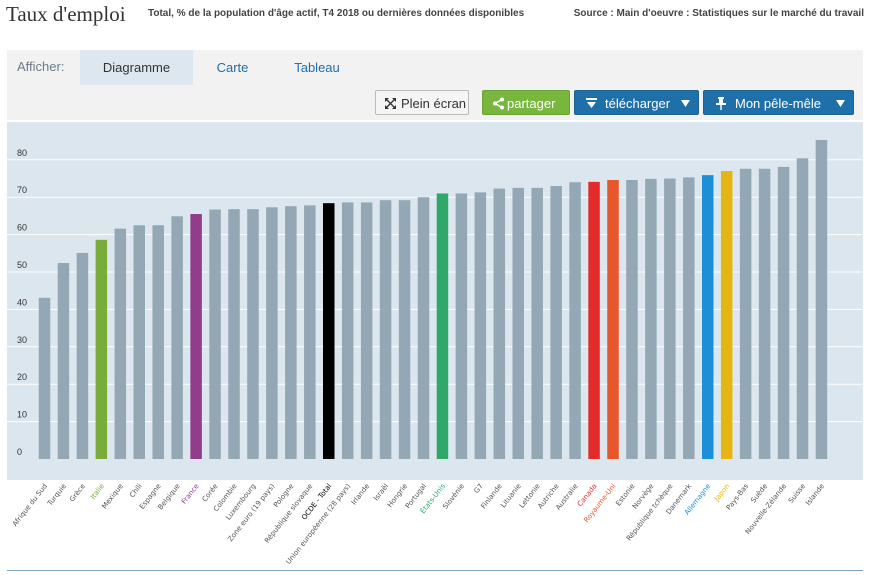  Describe the element at coordinates (22, 190) in the screenshot. I see `y-tick-label: 70` at that location.